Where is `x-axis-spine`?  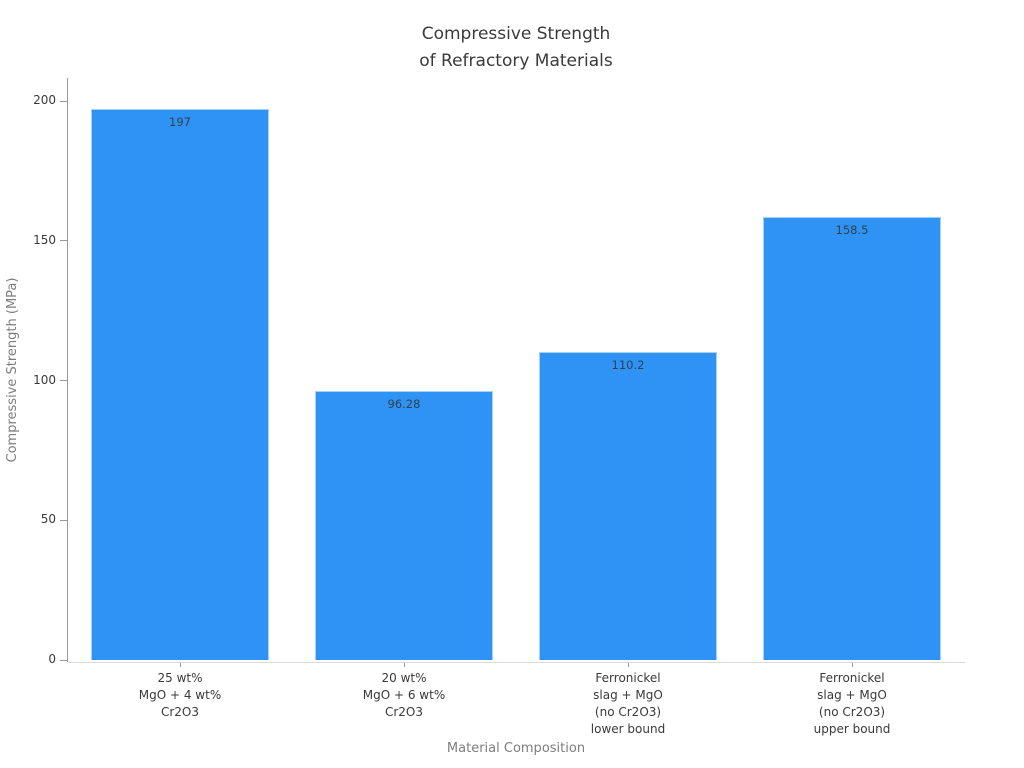 x-axis-spine is located at coordinates (516, 662).